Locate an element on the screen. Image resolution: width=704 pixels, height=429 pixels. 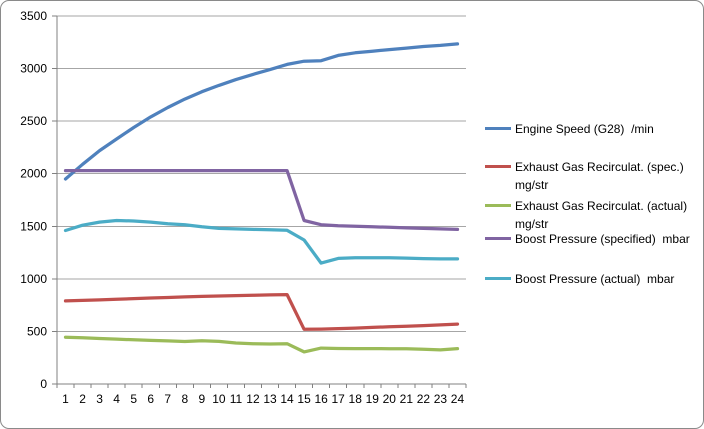
y-axis-label: 0 is located at coordinates (43, 384).